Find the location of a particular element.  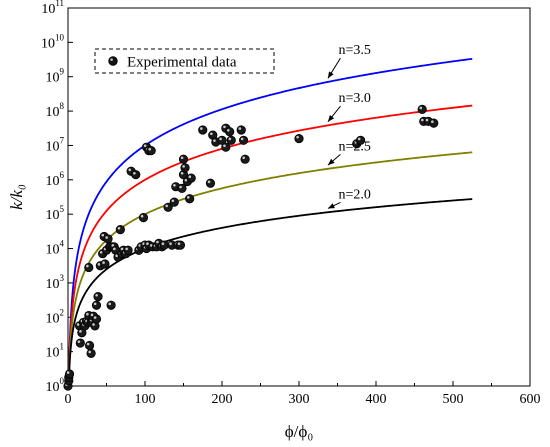

y-tick-exponent: 2 is located at coordinates (62, 312).